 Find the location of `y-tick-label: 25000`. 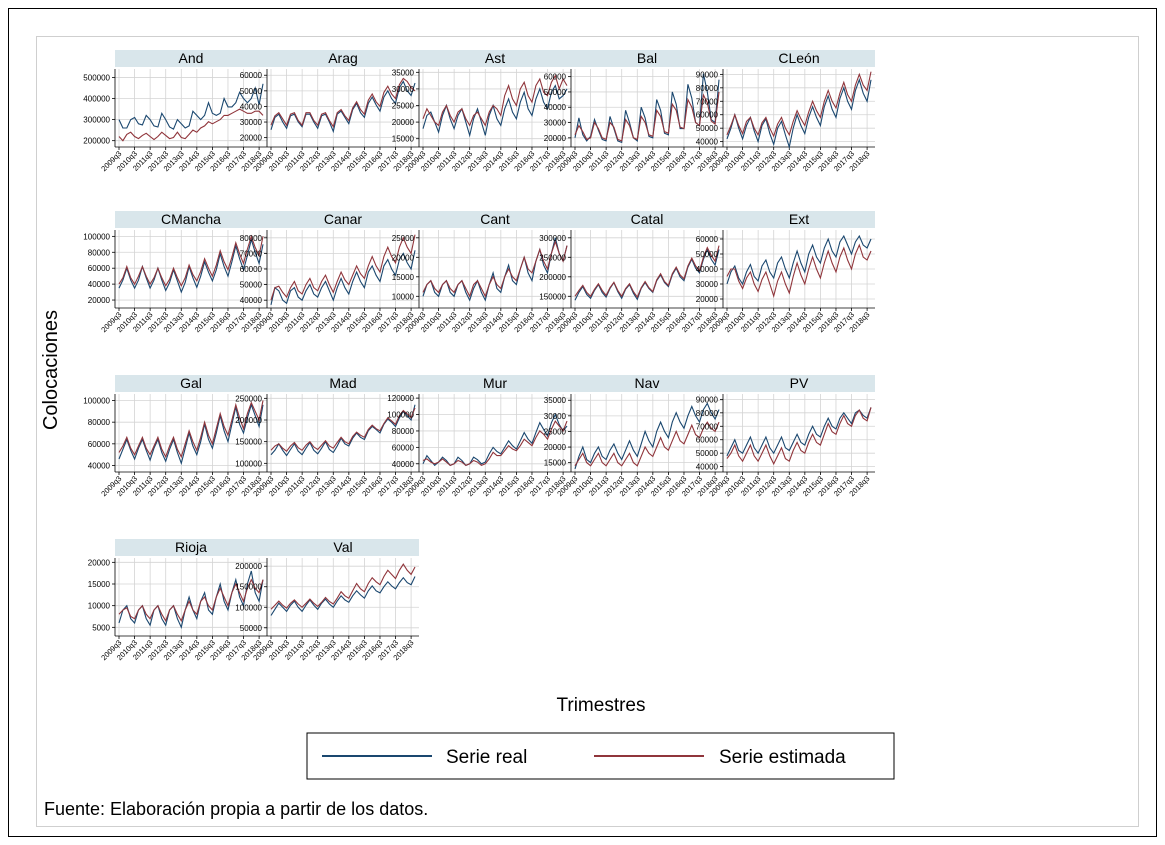

y-tick-label: 25000 is located at coordinates (403, 238).